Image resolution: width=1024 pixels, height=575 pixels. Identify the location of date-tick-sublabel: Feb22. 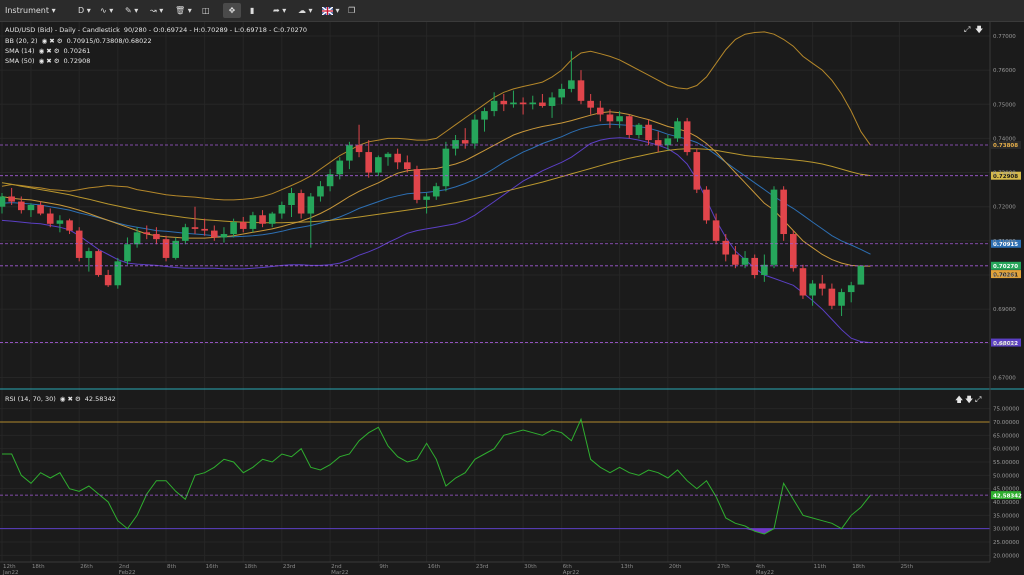
(127, 572).